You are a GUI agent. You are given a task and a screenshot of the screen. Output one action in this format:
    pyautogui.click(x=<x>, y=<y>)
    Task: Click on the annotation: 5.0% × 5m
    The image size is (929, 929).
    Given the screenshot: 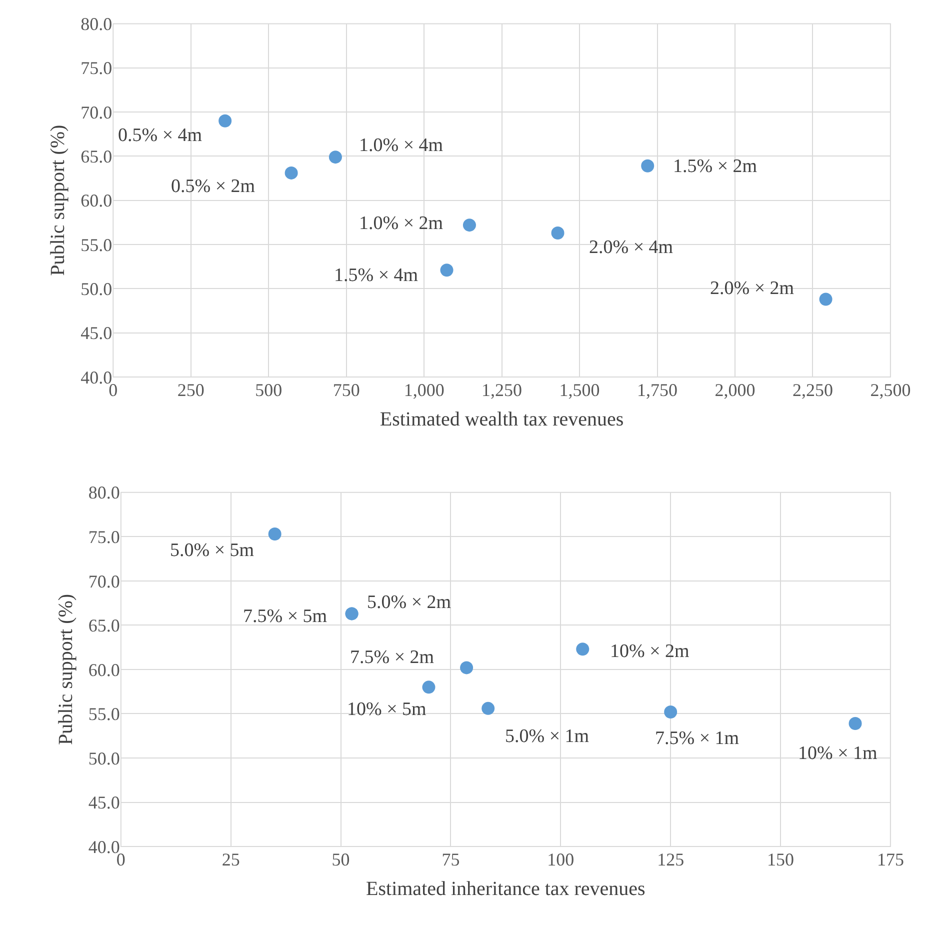 What is the action you would take?
    pyautogui.click(x=212, y=550)
    